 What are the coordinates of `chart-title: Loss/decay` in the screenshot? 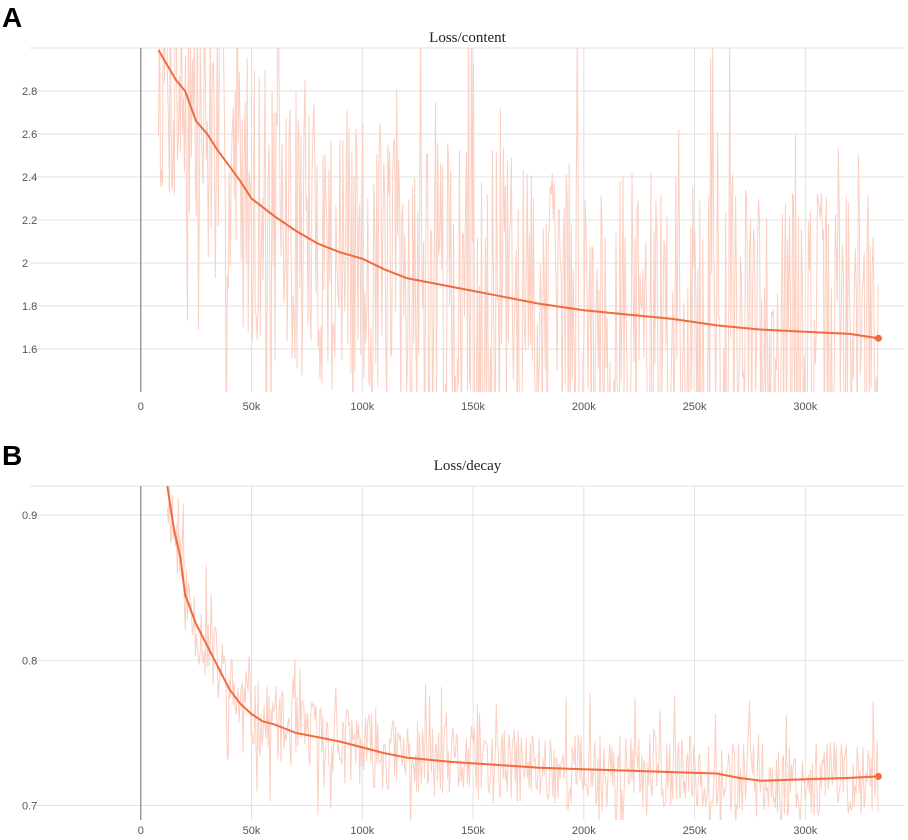 It's located at (468, 466).